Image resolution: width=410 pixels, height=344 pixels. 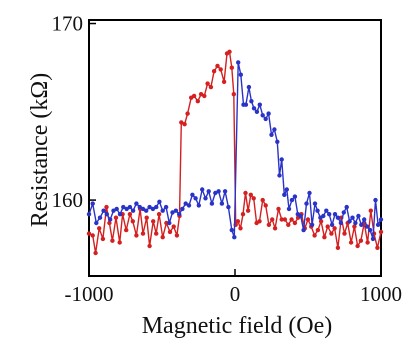 I want to click on y-tick-label: 160, so click(x=68, y=200).